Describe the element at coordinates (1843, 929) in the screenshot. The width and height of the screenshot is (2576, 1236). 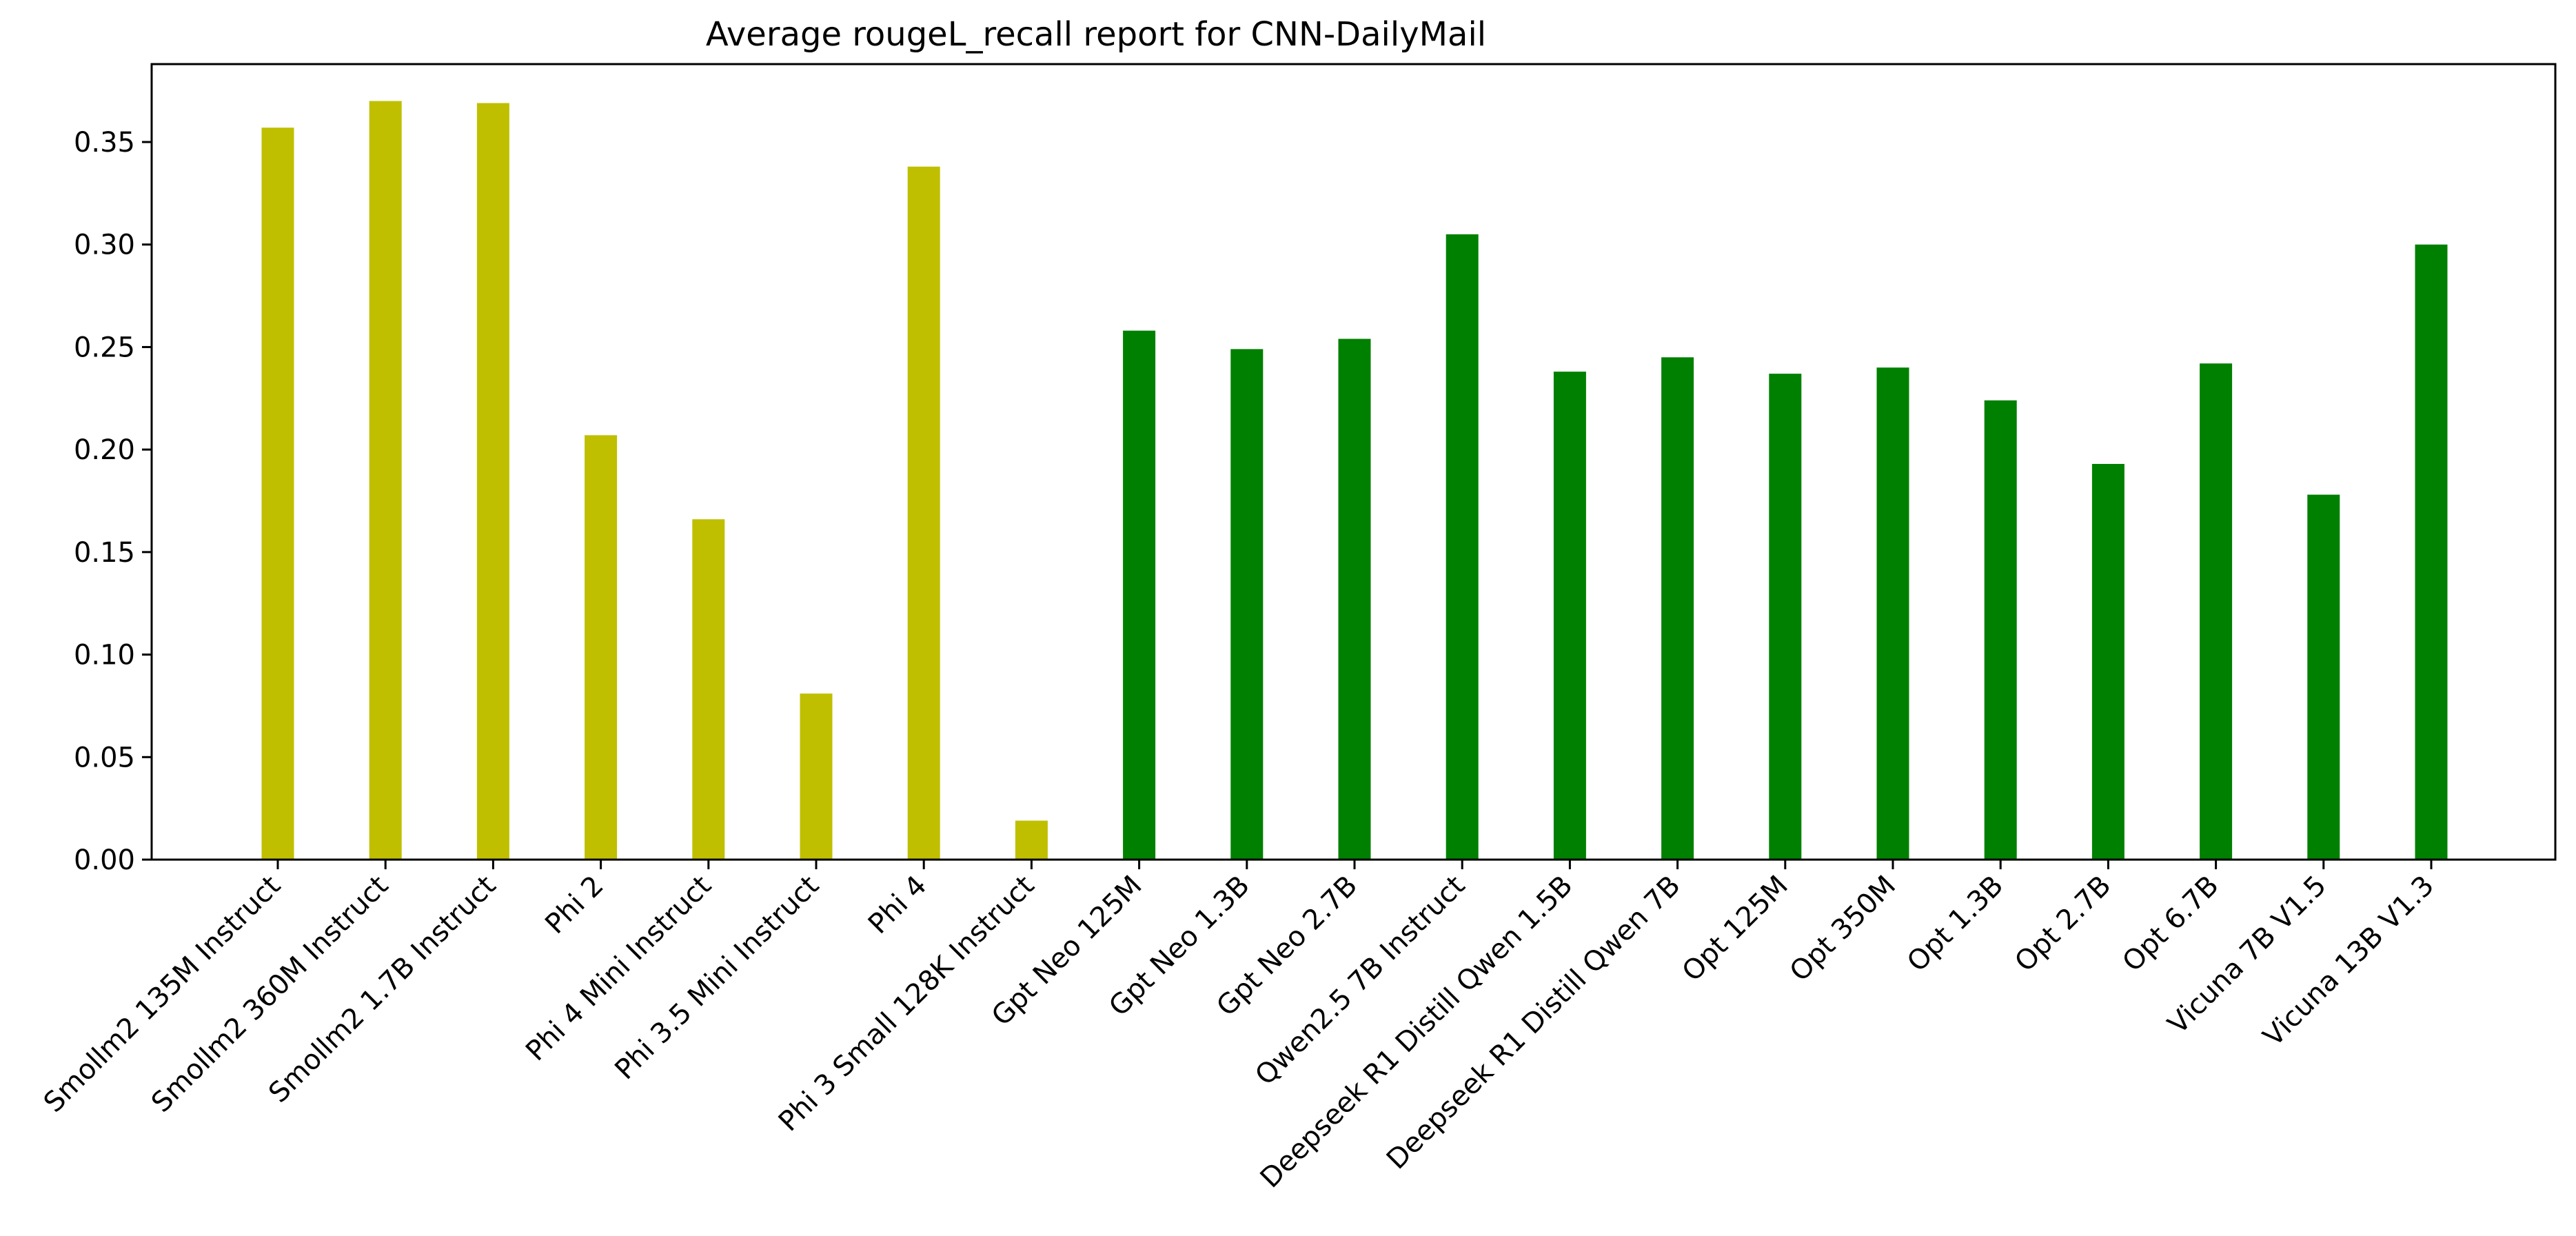
I see `x-tick-label: Opt 350M` at that location.